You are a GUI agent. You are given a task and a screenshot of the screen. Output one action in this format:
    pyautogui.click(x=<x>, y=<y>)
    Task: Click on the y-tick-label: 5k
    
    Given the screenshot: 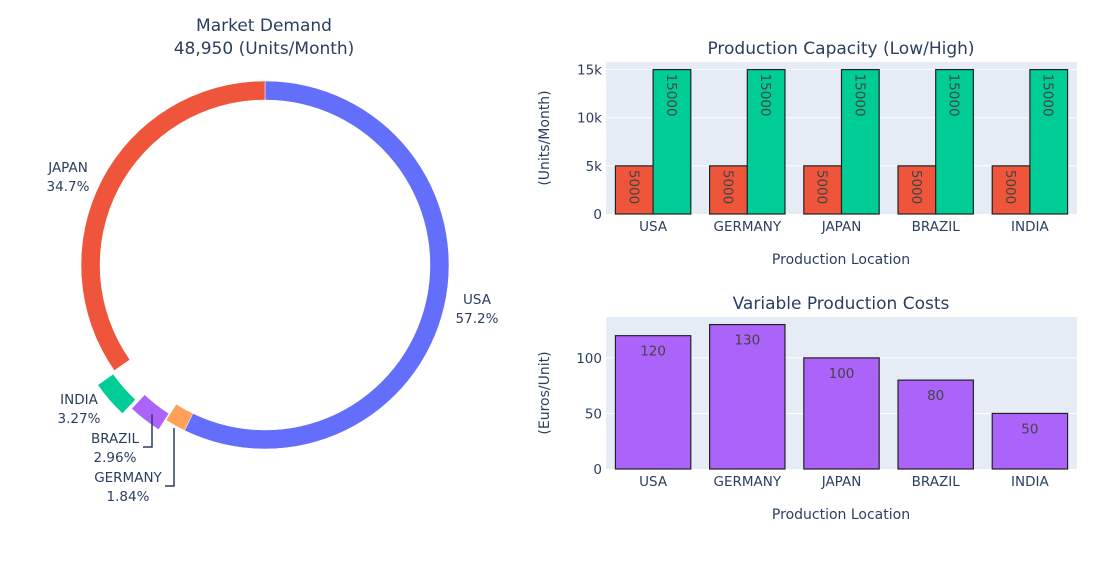 What is the action you would take?
    pyautogui.click(x=594, y=167)
    